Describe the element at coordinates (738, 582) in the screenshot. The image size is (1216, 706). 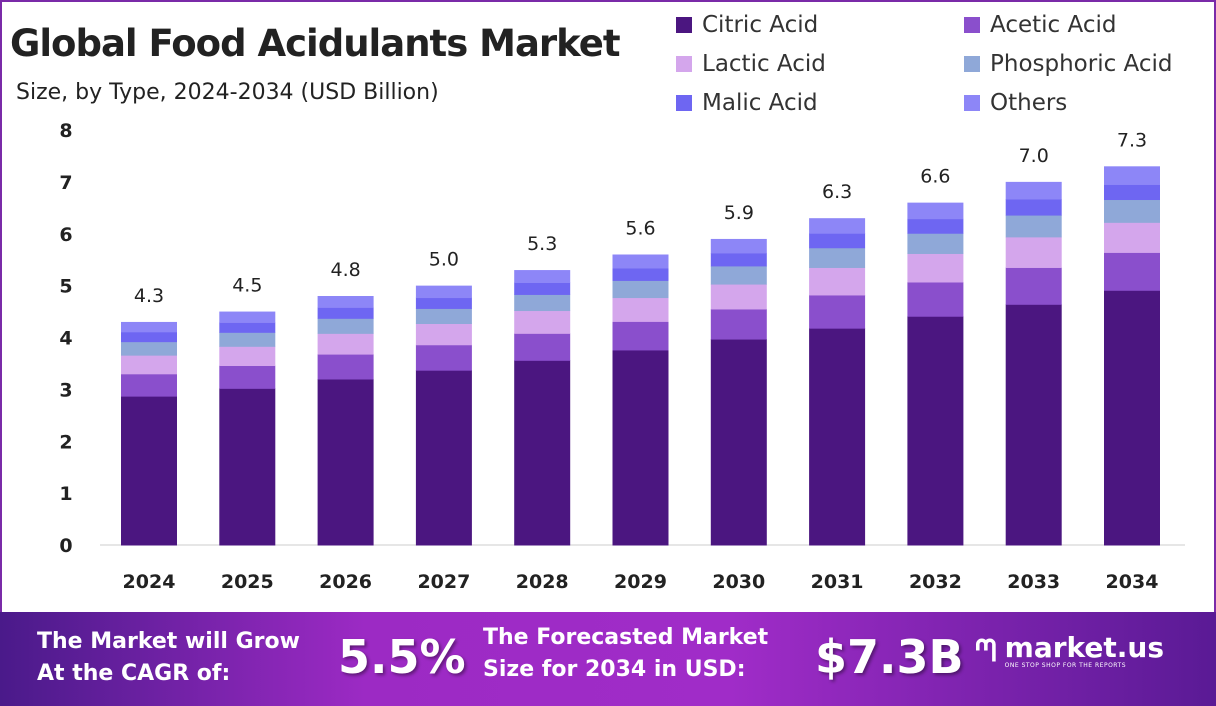
I see `x-tick-label: 2030` at that location.